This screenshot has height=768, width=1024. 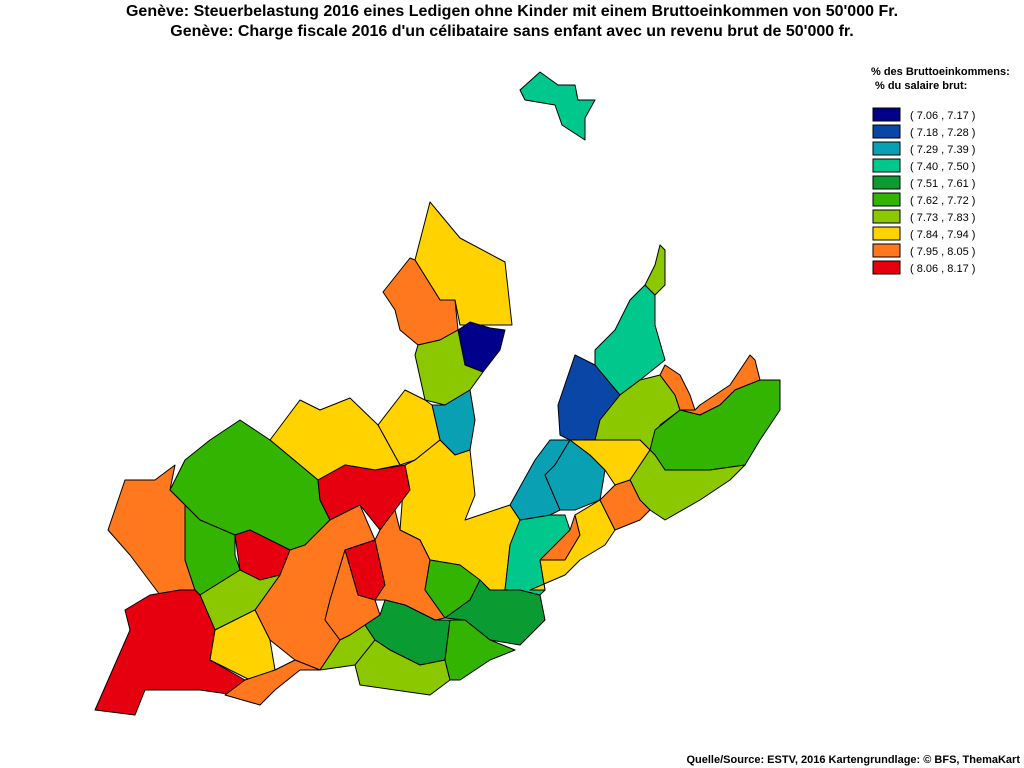 I want to click on legend-label: ( 8.06 , 8.17 ), so click(x=942, y=269).